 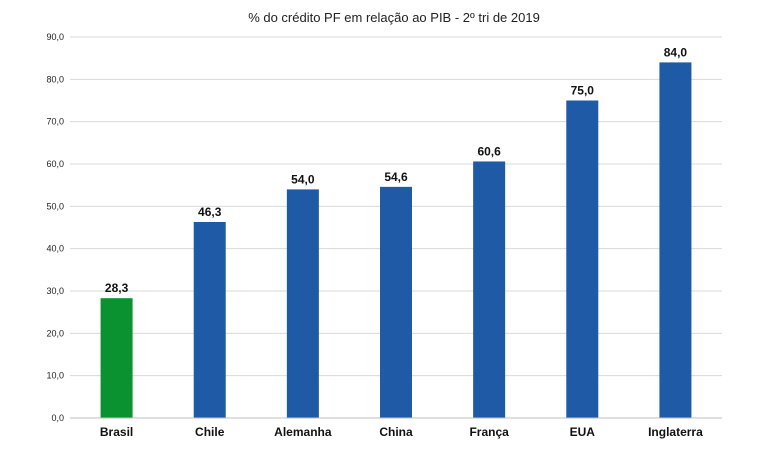 What do you see at coordinates (55, 333) in the screenshot?
I see `y-tick-label: 20,0` at bounding box center [55, 333].